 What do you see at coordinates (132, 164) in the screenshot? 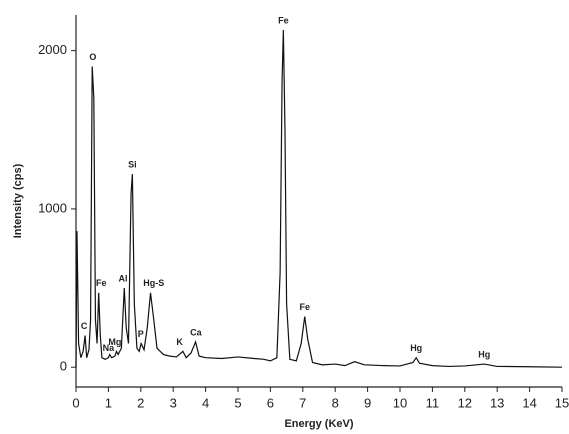
I see `peak-label: Si` at bounding box center [132, 164].